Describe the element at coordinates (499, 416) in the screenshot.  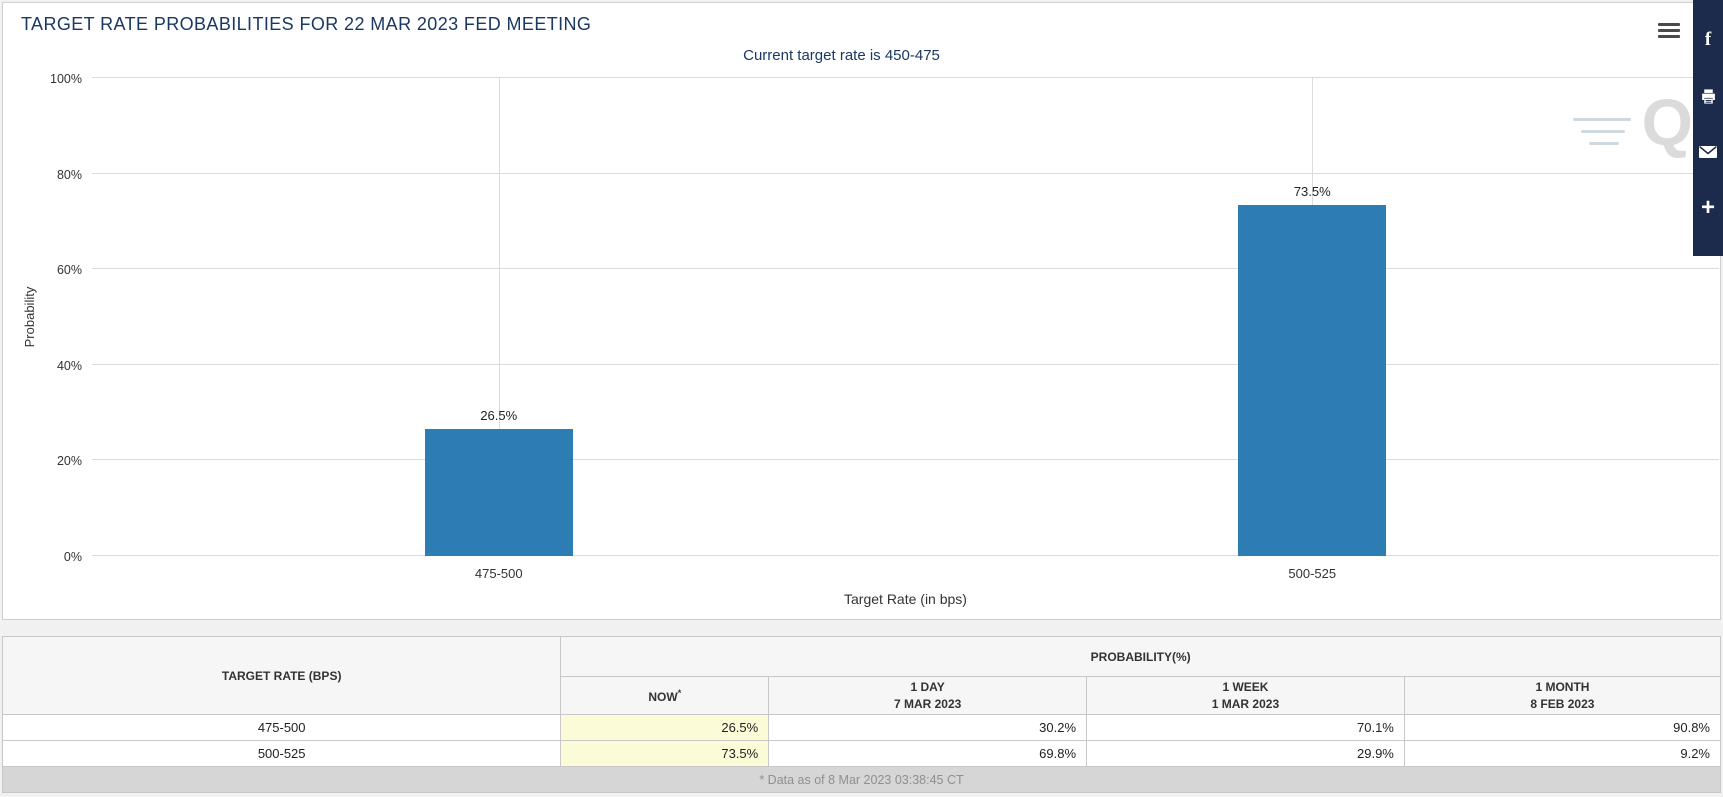
I see `bar-value-label: 26.5%` at that location.